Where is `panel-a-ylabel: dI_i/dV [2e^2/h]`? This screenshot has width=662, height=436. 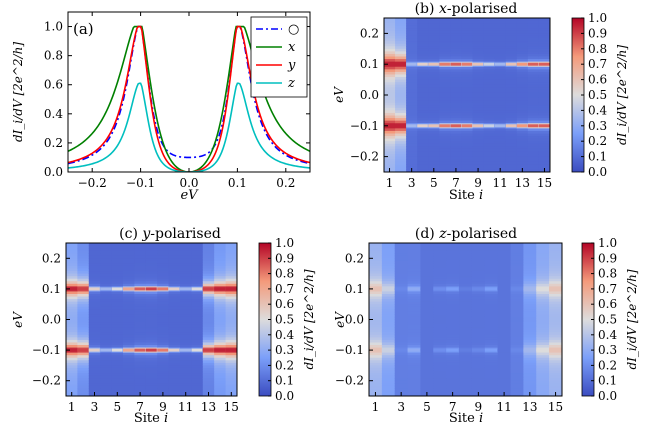 panel-a-ylabel: dI_i/dV [2e^2/h] is located at coordinates (18, 92).